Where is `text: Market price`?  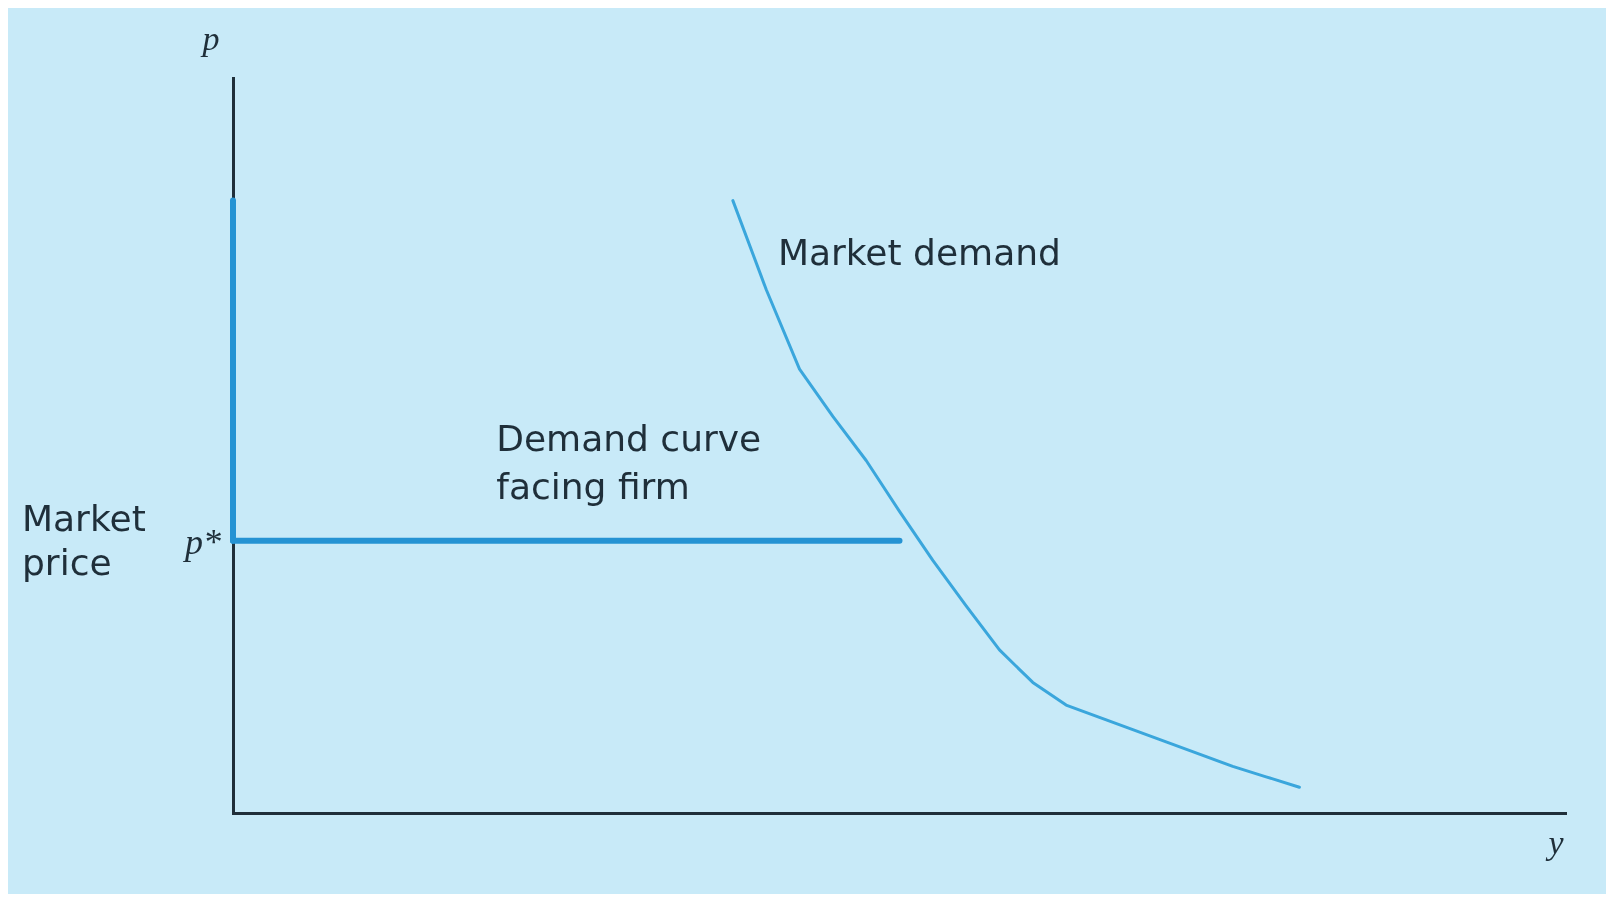 text: Market price is located at coordinates (84, 540).